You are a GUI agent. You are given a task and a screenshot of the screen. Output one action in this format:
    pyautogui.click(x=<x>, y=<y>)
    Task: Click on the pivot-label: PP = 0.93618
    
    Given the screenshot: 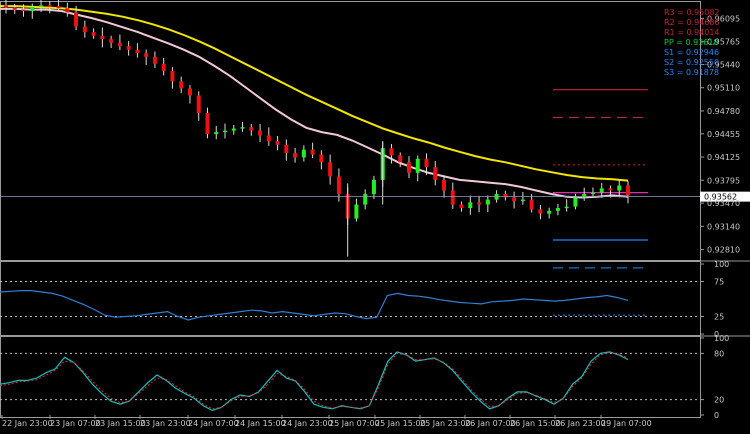 What is the action you would take?
    pyautogui.click(x=691, y=42)
    